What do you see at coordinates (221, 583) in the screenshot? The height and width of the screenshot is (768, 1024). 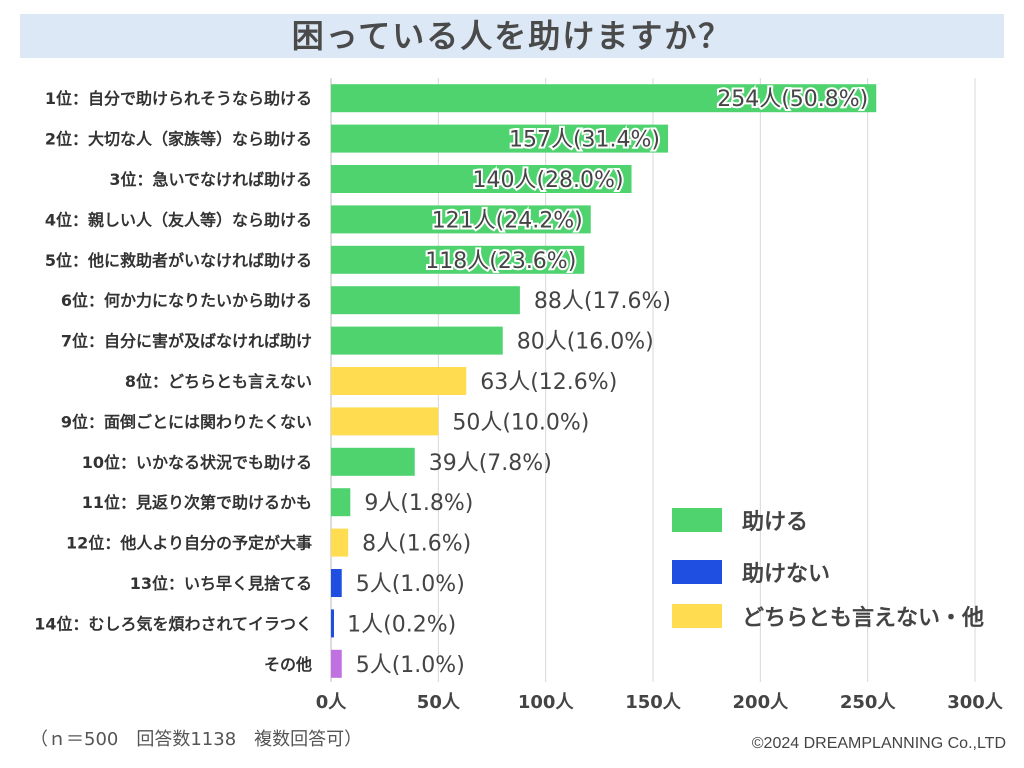 I see `category-label: 13位：いち早く見捨てる` at bounding box center [221, 583].